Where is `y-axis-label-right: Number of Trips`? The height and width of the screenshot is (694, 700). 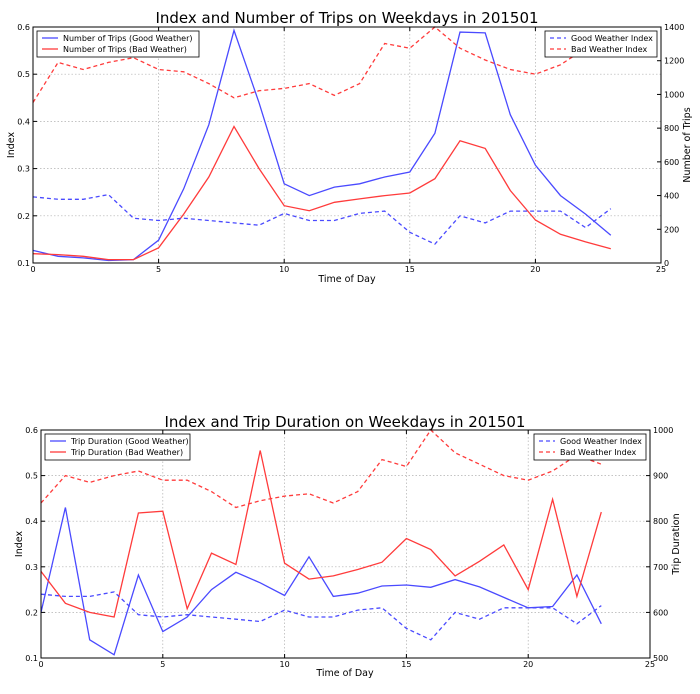 y-axis-label-right: Number of Trips is located at coordinates (687, 144).